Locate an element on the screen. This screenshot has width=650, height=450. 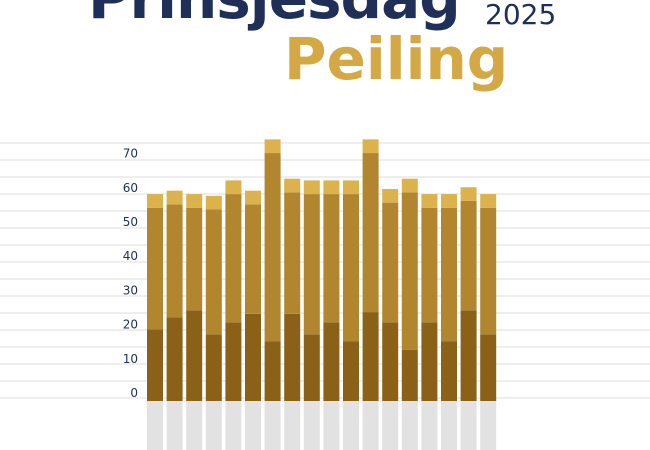
chart-subtitle: Peiling is located at coordinates (396, 59).